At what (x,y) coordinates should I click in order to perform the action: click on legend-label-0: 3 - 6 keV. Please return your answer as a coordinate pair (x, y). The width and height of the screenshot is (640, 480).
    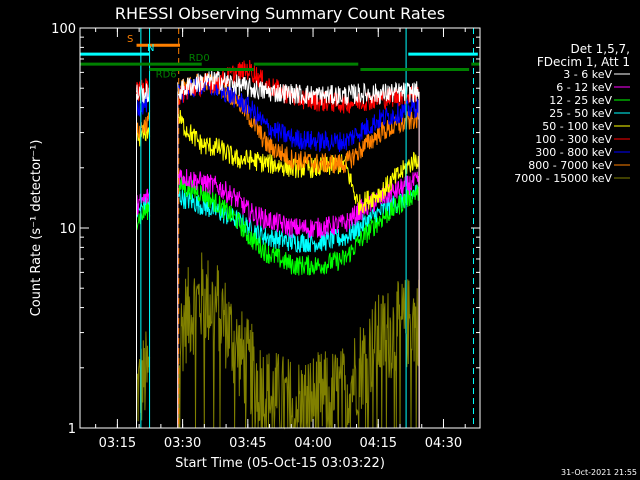
    Looking at the image, I should click on (587, 74).